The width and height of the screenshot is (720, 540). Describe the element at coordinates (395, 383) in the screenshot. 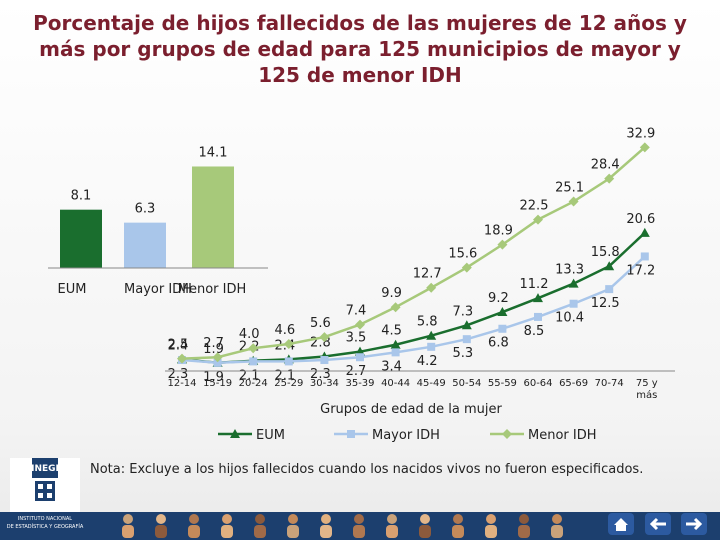

I see `x-tick-label: 40-44` at that location.